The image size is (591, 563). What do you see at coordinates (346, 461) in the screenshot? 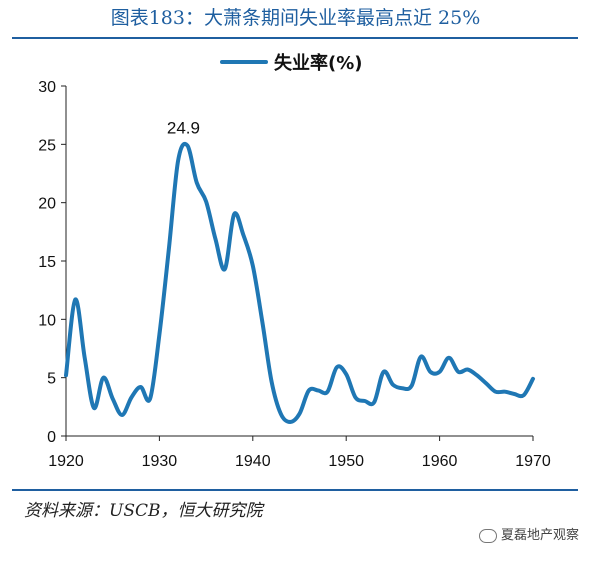
I see `x-tick-label: 1950` at bounding box center [346, 461].